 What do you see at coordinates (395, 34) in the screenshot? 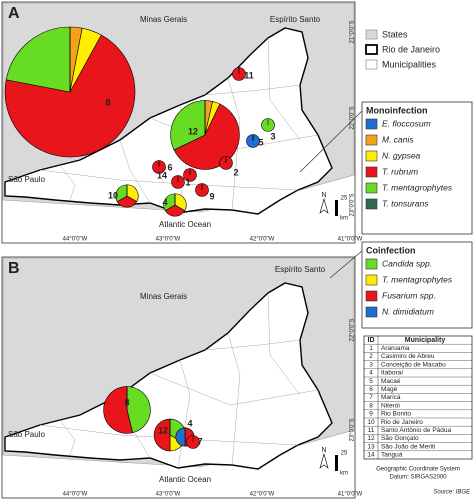
I see `legend-label: States` at bounding box center [395, 34].